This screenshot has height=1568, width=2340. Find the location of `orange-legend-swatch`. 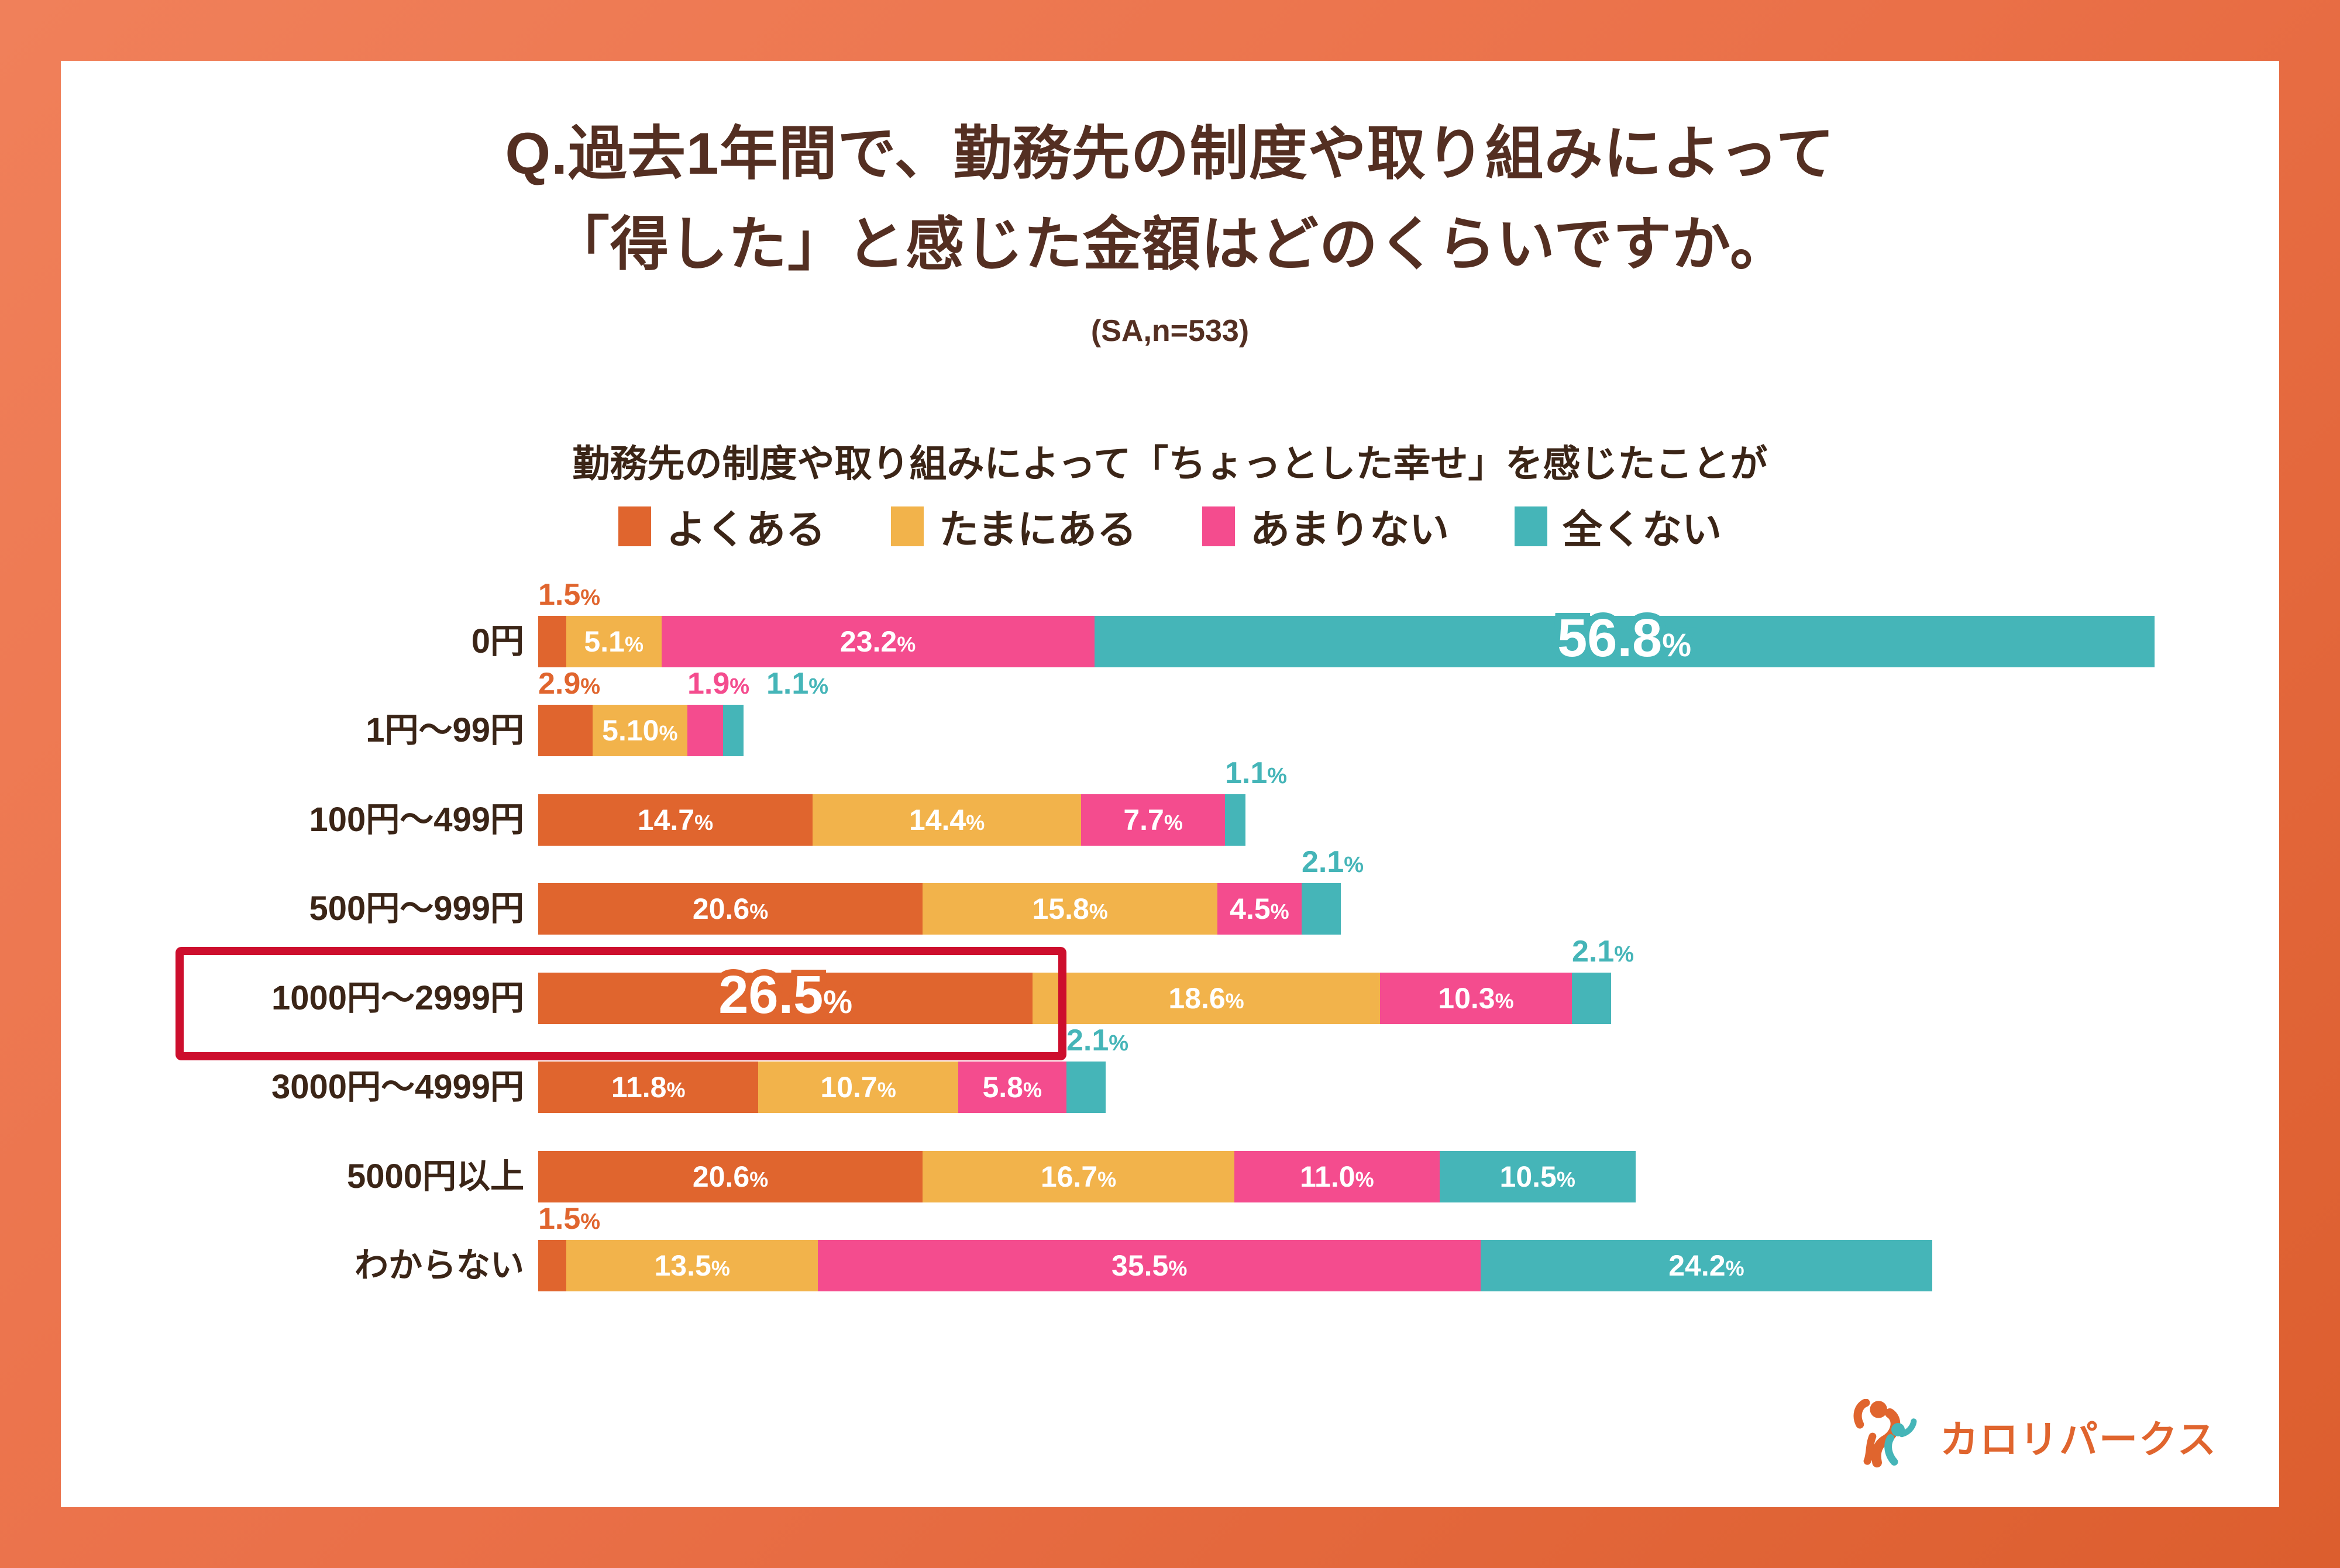

orange-legend-swatch is located at coordinates (634, 526).